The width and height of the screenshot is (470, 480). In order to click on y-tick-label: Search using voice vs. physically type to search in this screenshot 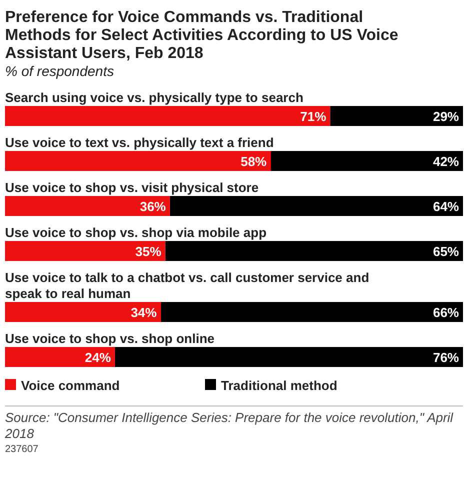, I will do `click(154, 97)`.